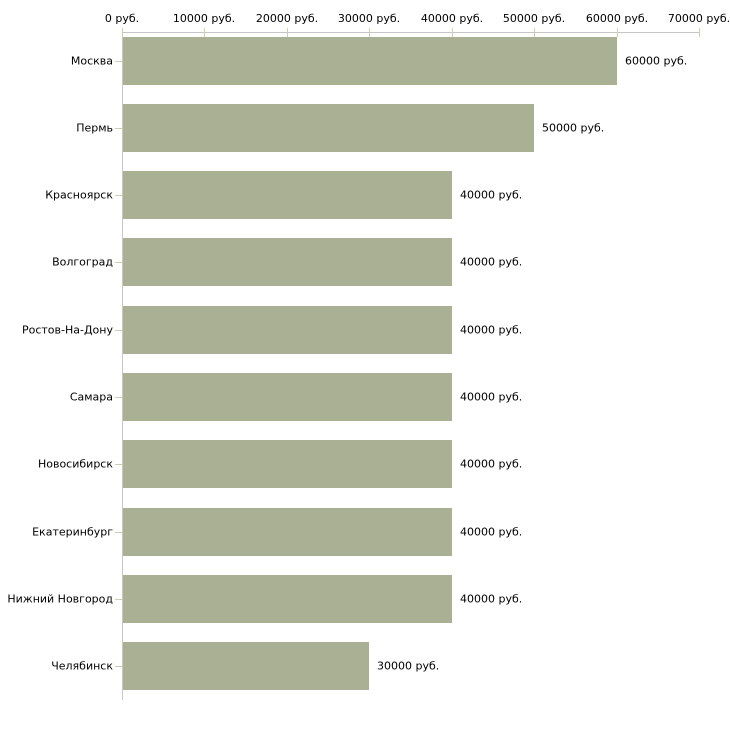  What do you see at coordinates (204, 18) in the screenshot?
I see `x-axis-tick-label: 10000 руб.` at bounding box center [204, 18].